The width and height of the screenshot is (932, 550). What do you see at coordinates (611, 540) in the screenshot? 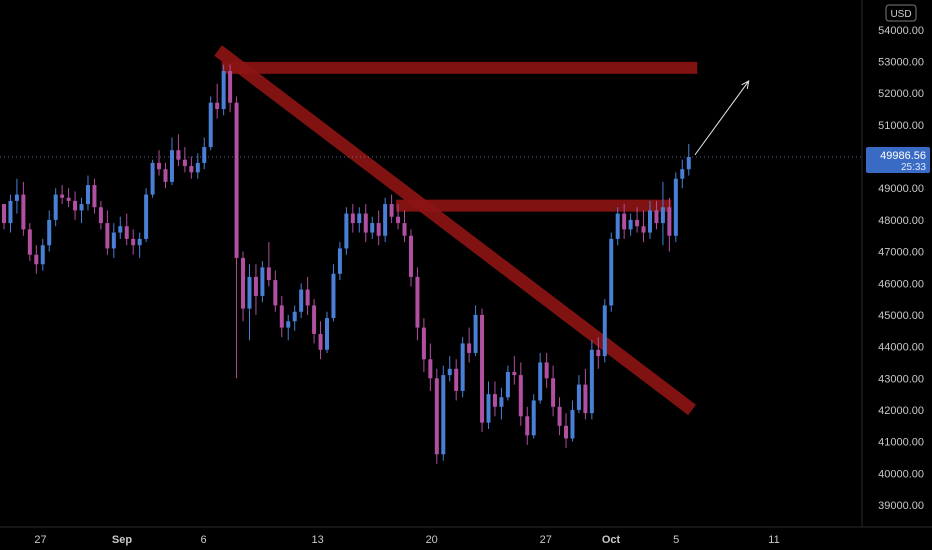
I see `x-tick-label: Oct` at bounding box center [611, 540].